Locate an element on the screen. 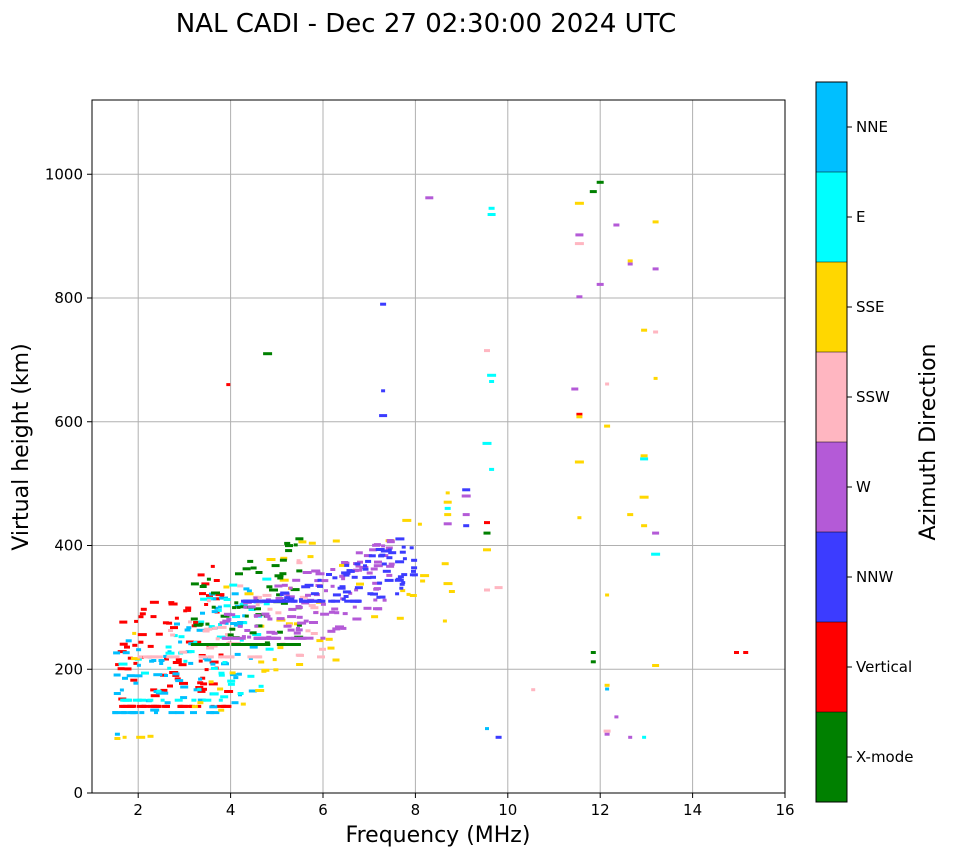 The image size is (958, 857). x-tick-label: 12 is located at coordinates (600, 810).